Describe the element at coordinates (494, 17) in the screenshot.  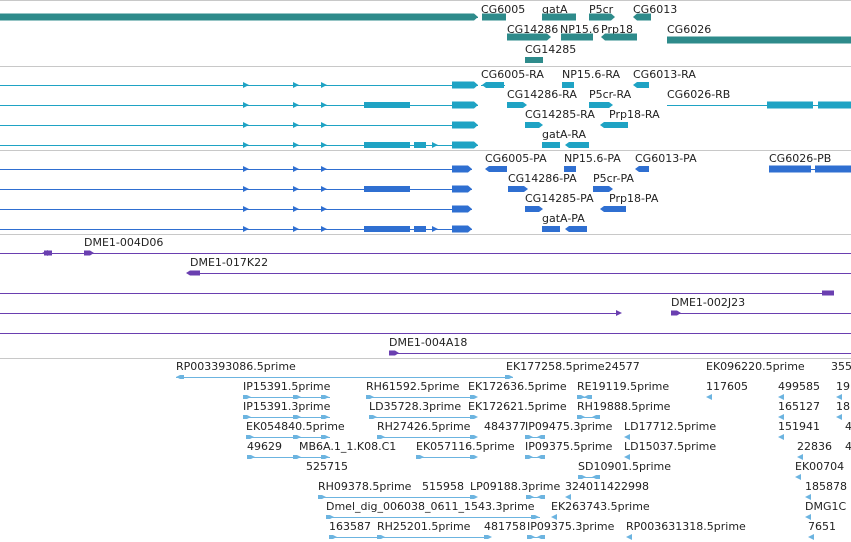
I see `gene-model-gatA` at that location.